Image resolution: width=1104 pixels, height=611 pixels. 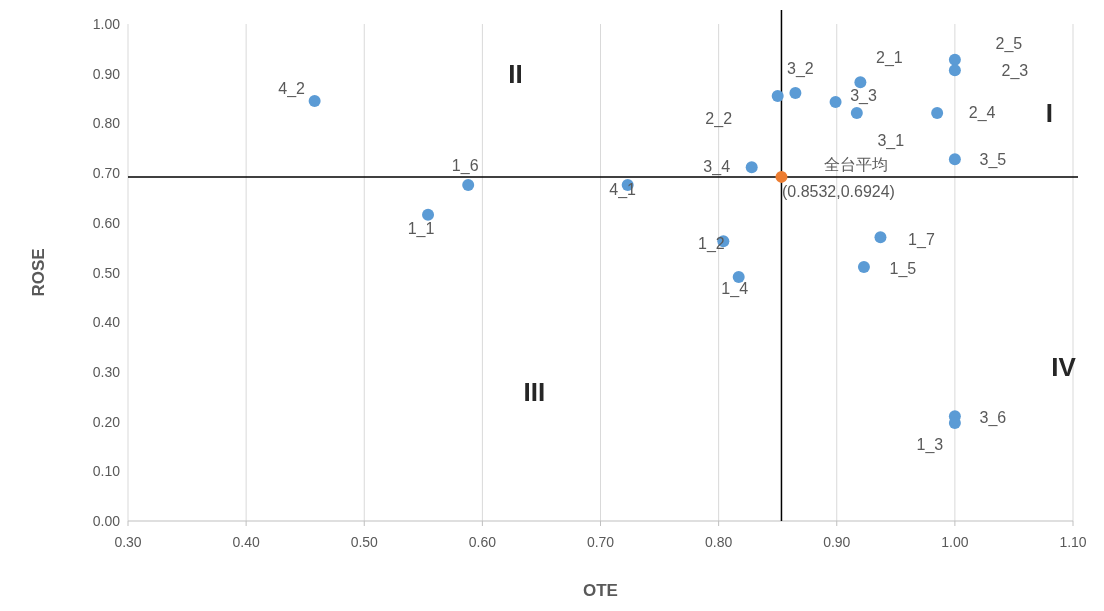 What do you see at coordinates (128, 542) in the screenshot?
I see `x-tick-label: 0.30` at bounding box center [128, 542].